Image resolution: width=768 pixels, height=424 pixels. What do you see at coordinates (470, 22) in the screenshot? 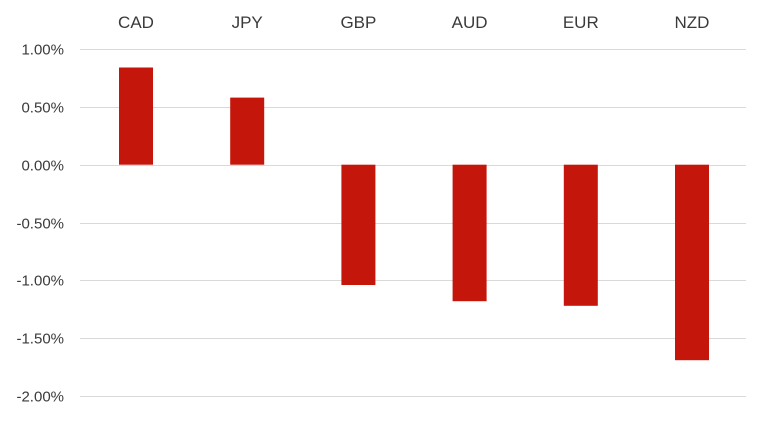
I see `category-label-aud: AUD` at bounding box center [470, 22].